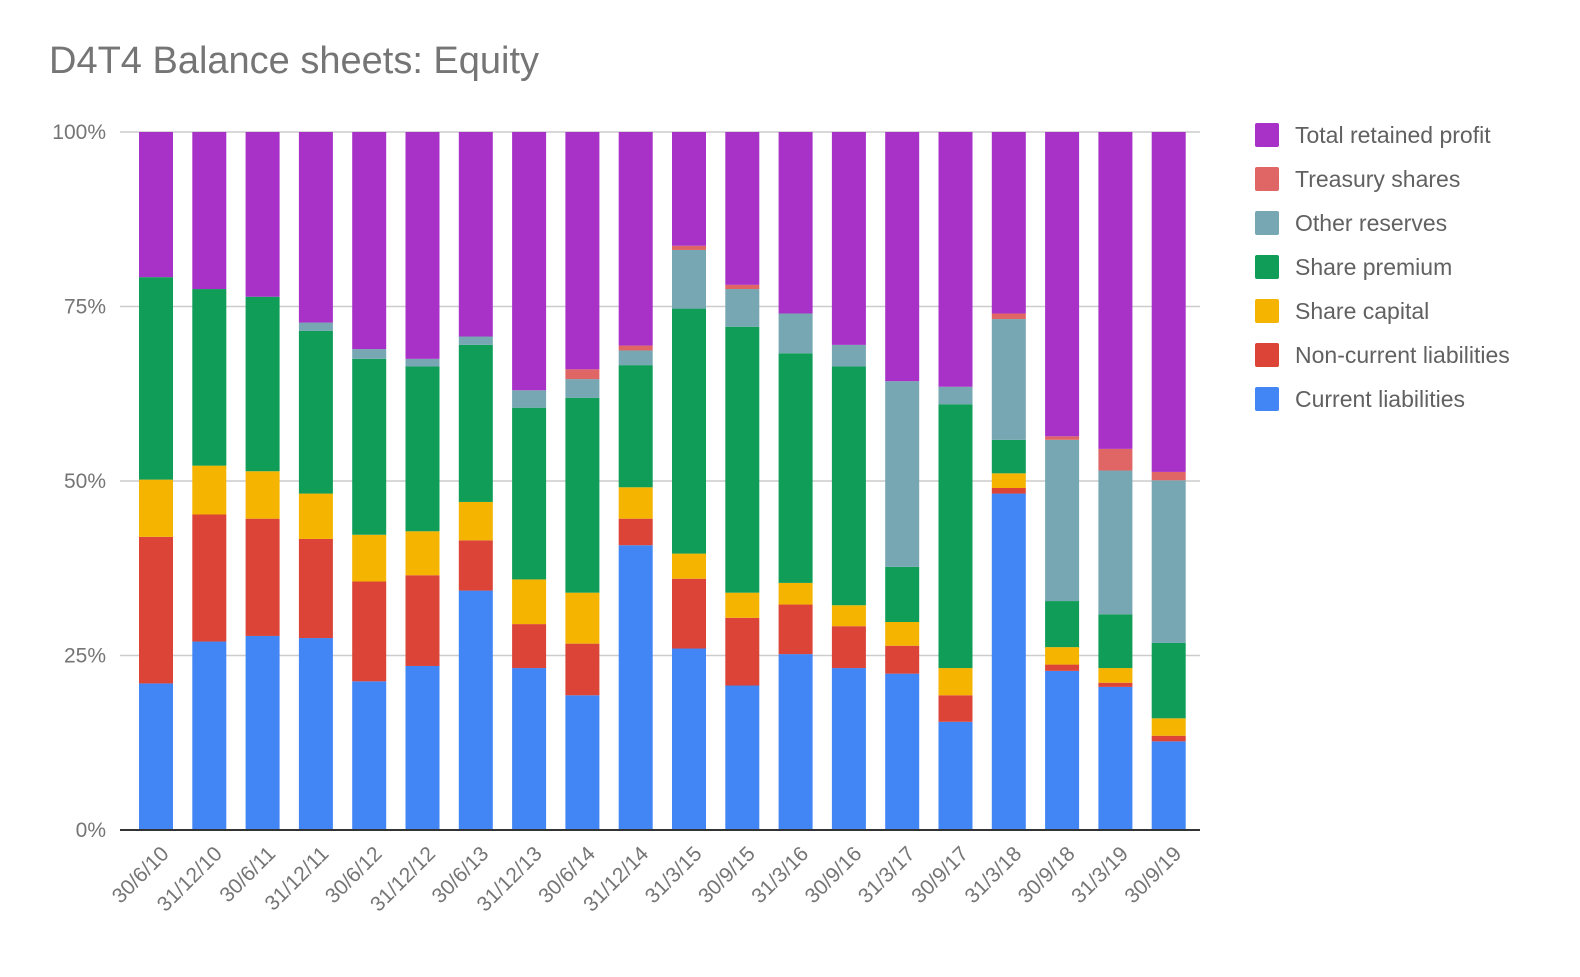 The width and height of the screenshot is (1580, 977). I want to click on legend-label: Non-current liabilities, so click(1402, 354).